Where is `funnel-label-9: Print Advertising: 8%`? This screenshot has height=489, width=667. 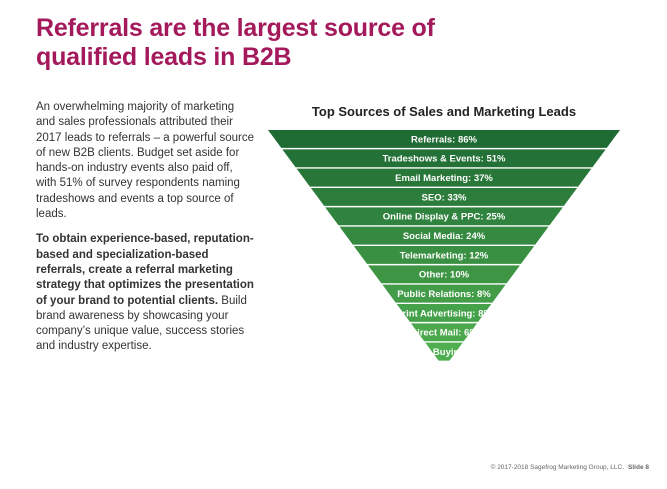
funnel-label-9: Print Advertising: 8% is located at coordinates (444, 313).